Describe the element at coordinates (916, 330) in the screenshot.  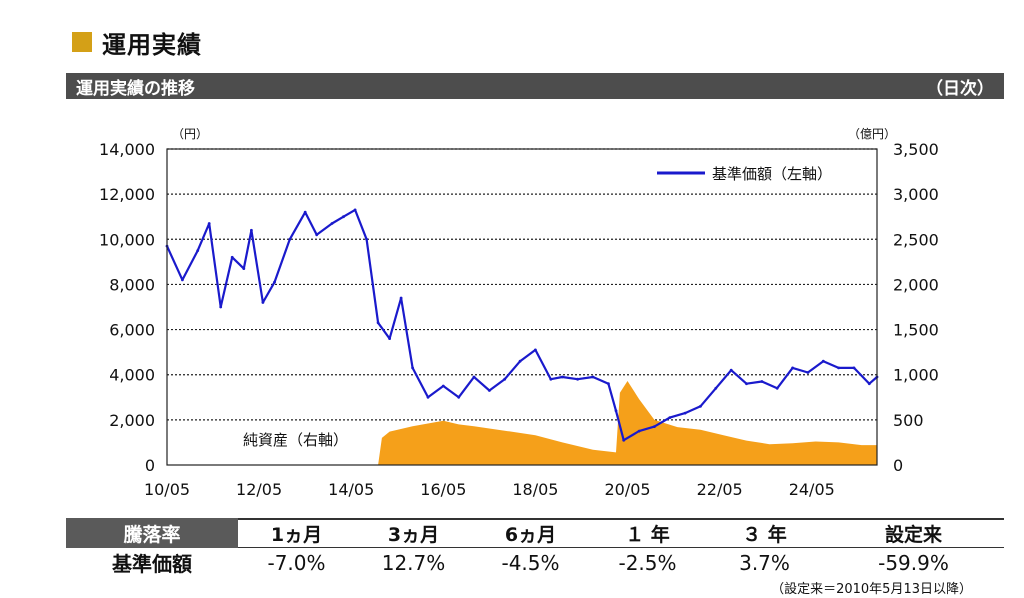
I see `right-tick-label-4: 1,500` at that location.